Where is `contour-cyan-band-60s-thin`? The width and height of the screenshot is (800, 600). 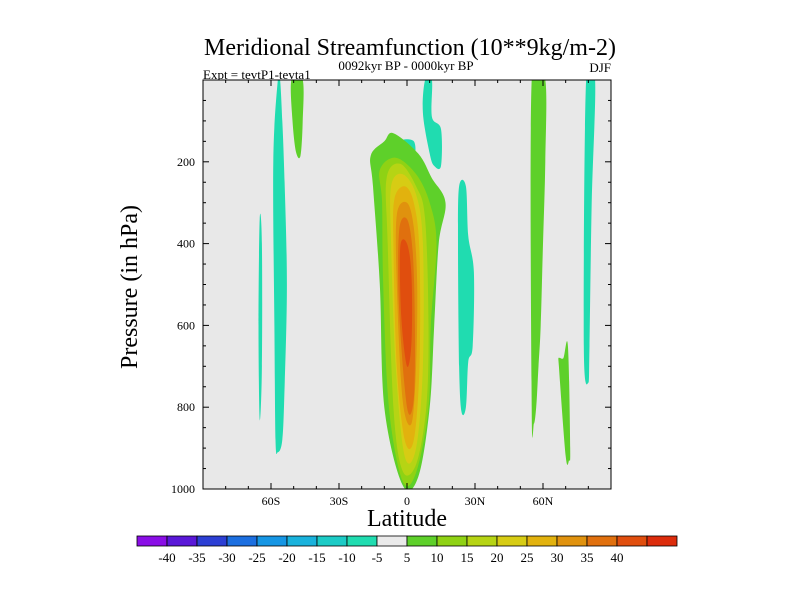 contour-cyan-band-60s-thin is located at coordinates (260, 317).